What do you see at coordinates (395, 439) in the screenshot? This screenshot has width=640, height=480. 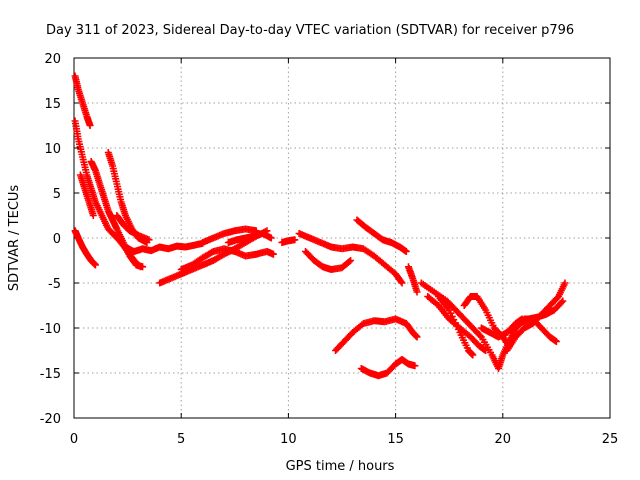 I see `x-tick-label: 15` at bounding box center [395, 439].